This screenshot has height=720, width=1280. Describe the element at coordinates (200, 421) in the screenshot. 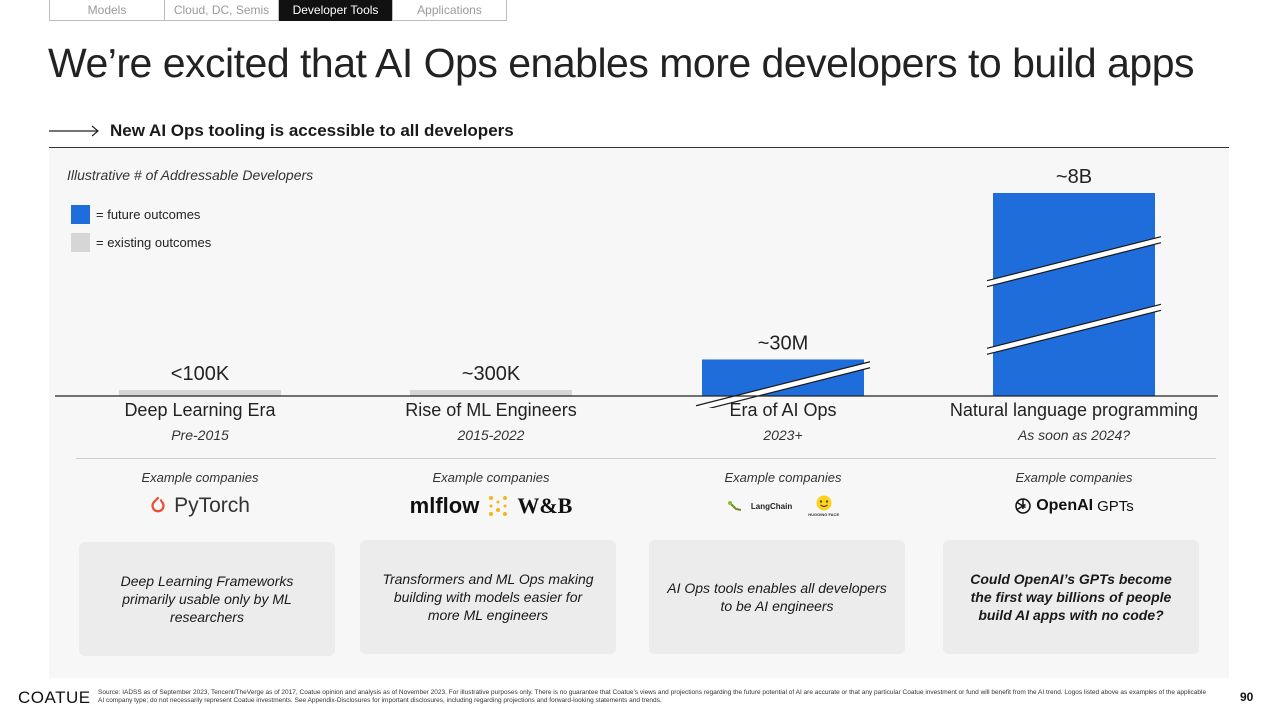

I see `era-deep-learning: Deep Learning Era Pre-2015` at that location.